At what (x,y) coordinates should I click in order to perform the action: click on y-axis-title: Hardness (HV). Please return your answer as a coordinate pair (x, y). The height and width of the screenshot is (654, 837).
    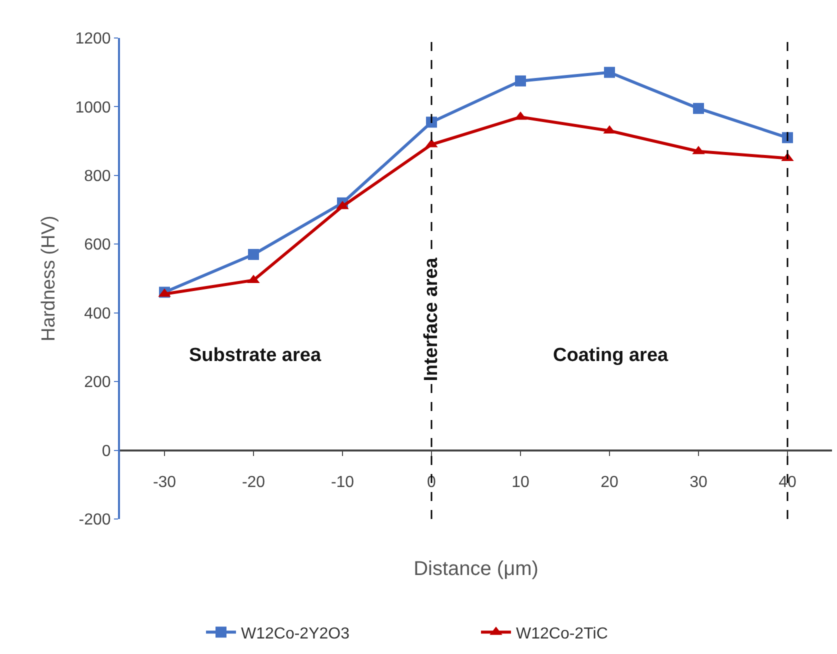
    Looking at the image, I should click on (49, 279).